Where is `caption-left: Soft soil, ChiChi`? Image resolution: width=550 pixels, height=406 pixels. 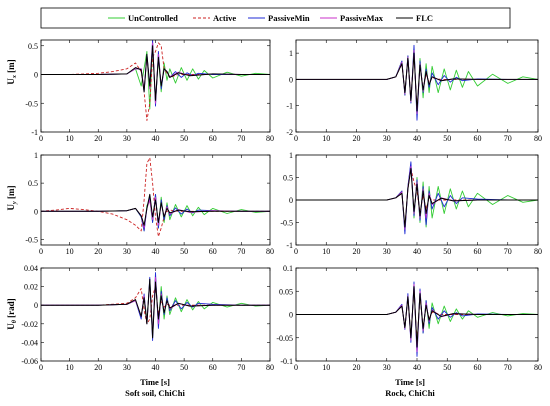
caption-left: Soft soil, ChiChi is located at coordinates (155, 393).